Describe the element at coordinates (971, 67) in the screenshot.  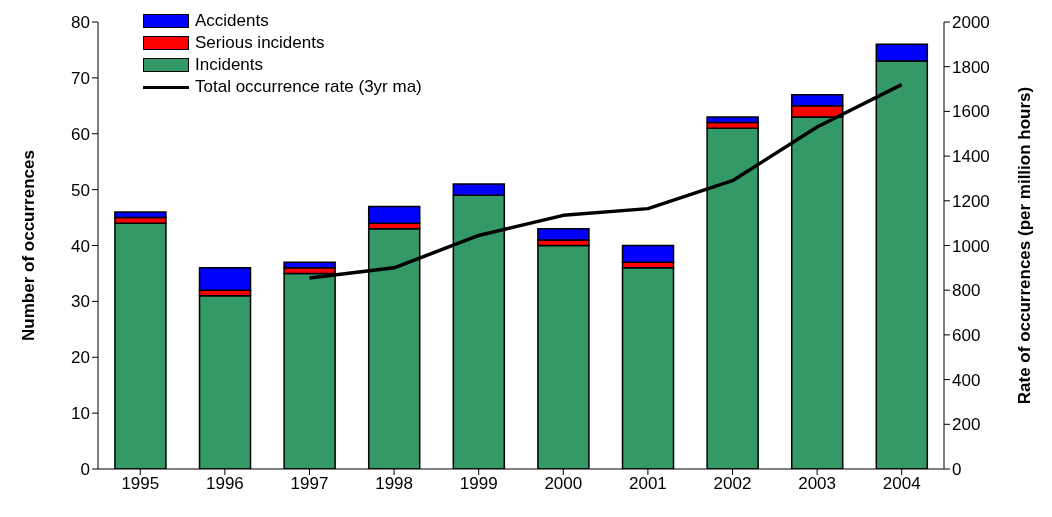
I see `y2-tick-label: 1800` at that location.